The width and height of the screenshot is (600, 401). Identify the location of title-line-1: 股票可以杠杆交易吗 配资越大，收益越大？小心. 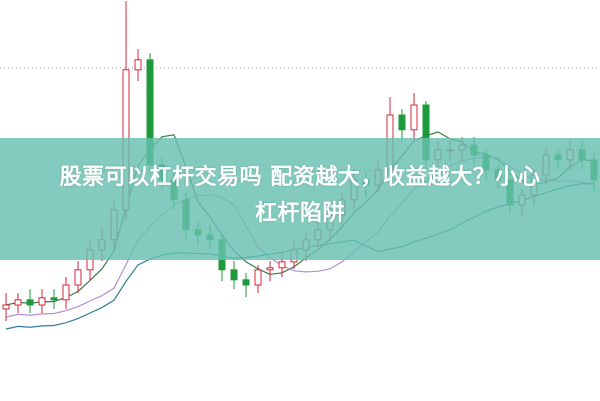
(300, 177).